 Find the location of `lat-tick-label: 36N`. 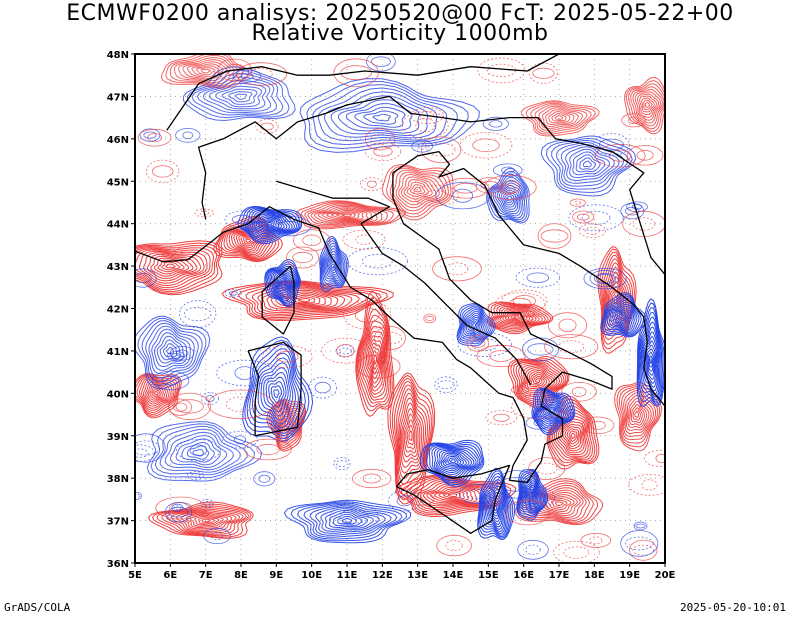

lat-tick-label: 36N is located at coordinates (118, 564).